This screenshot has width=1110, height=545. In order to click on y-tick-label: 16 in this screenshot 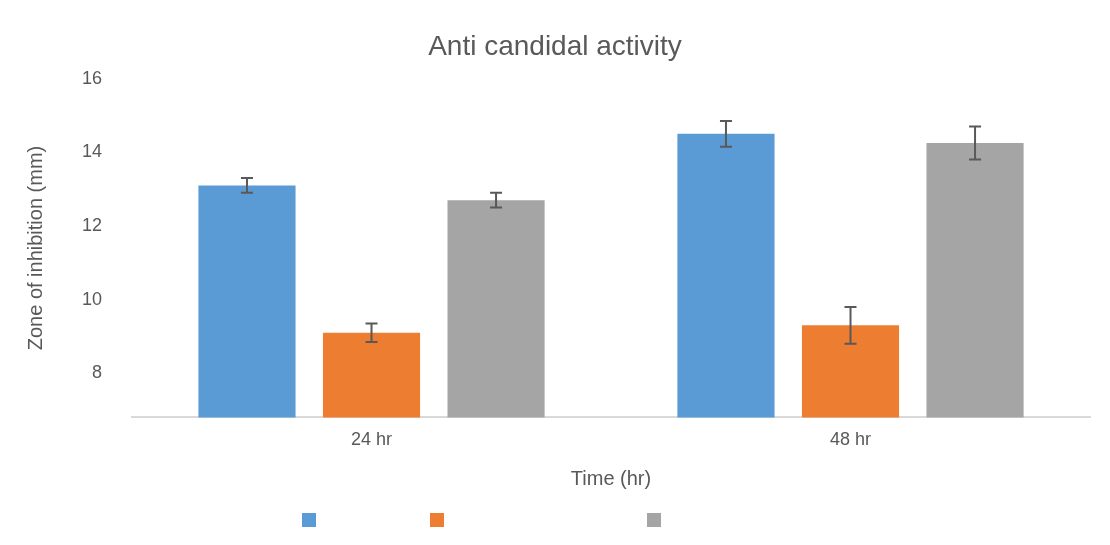, I will do `click(92, 77)`.